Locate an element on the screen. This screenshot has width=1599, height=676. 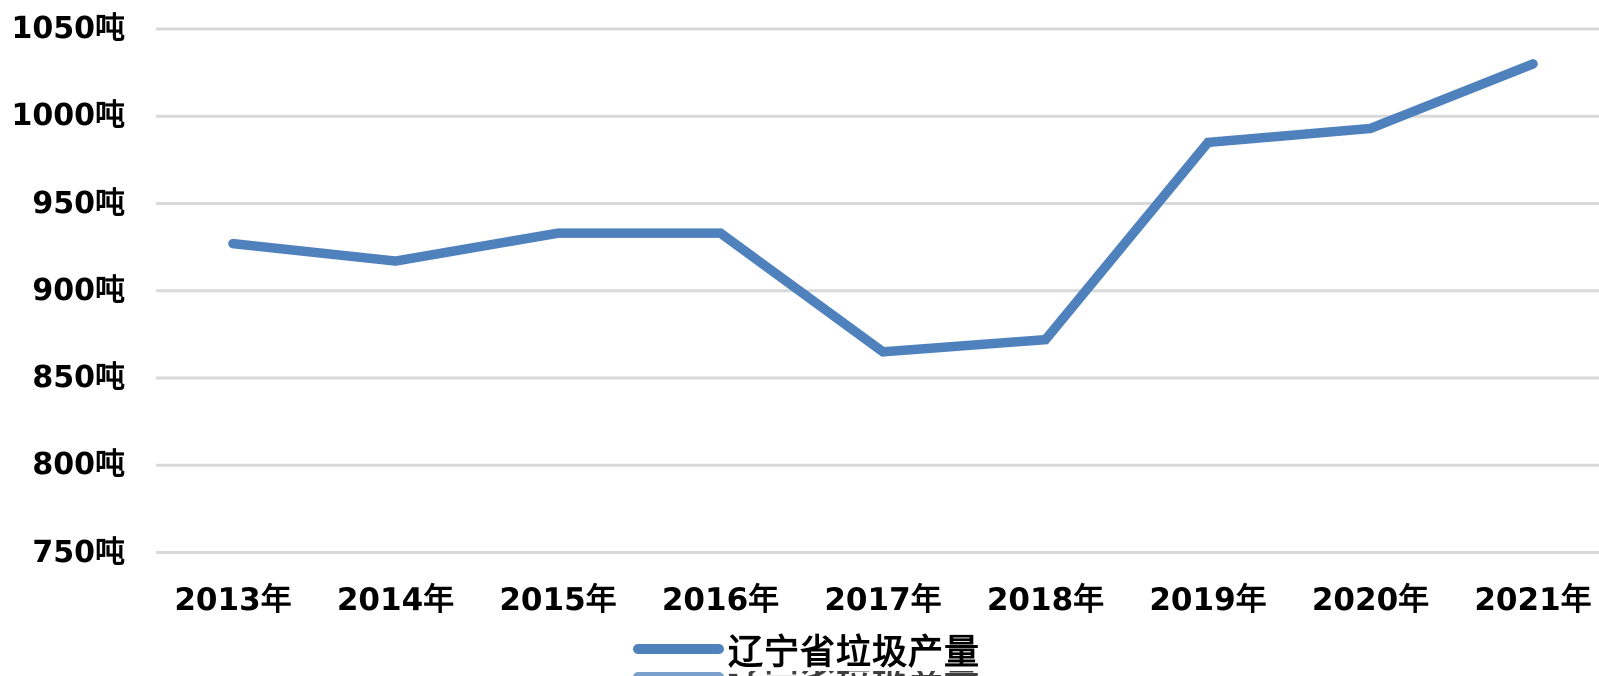
x-tick-label: 2016年 is located at coordinates (720, 600).